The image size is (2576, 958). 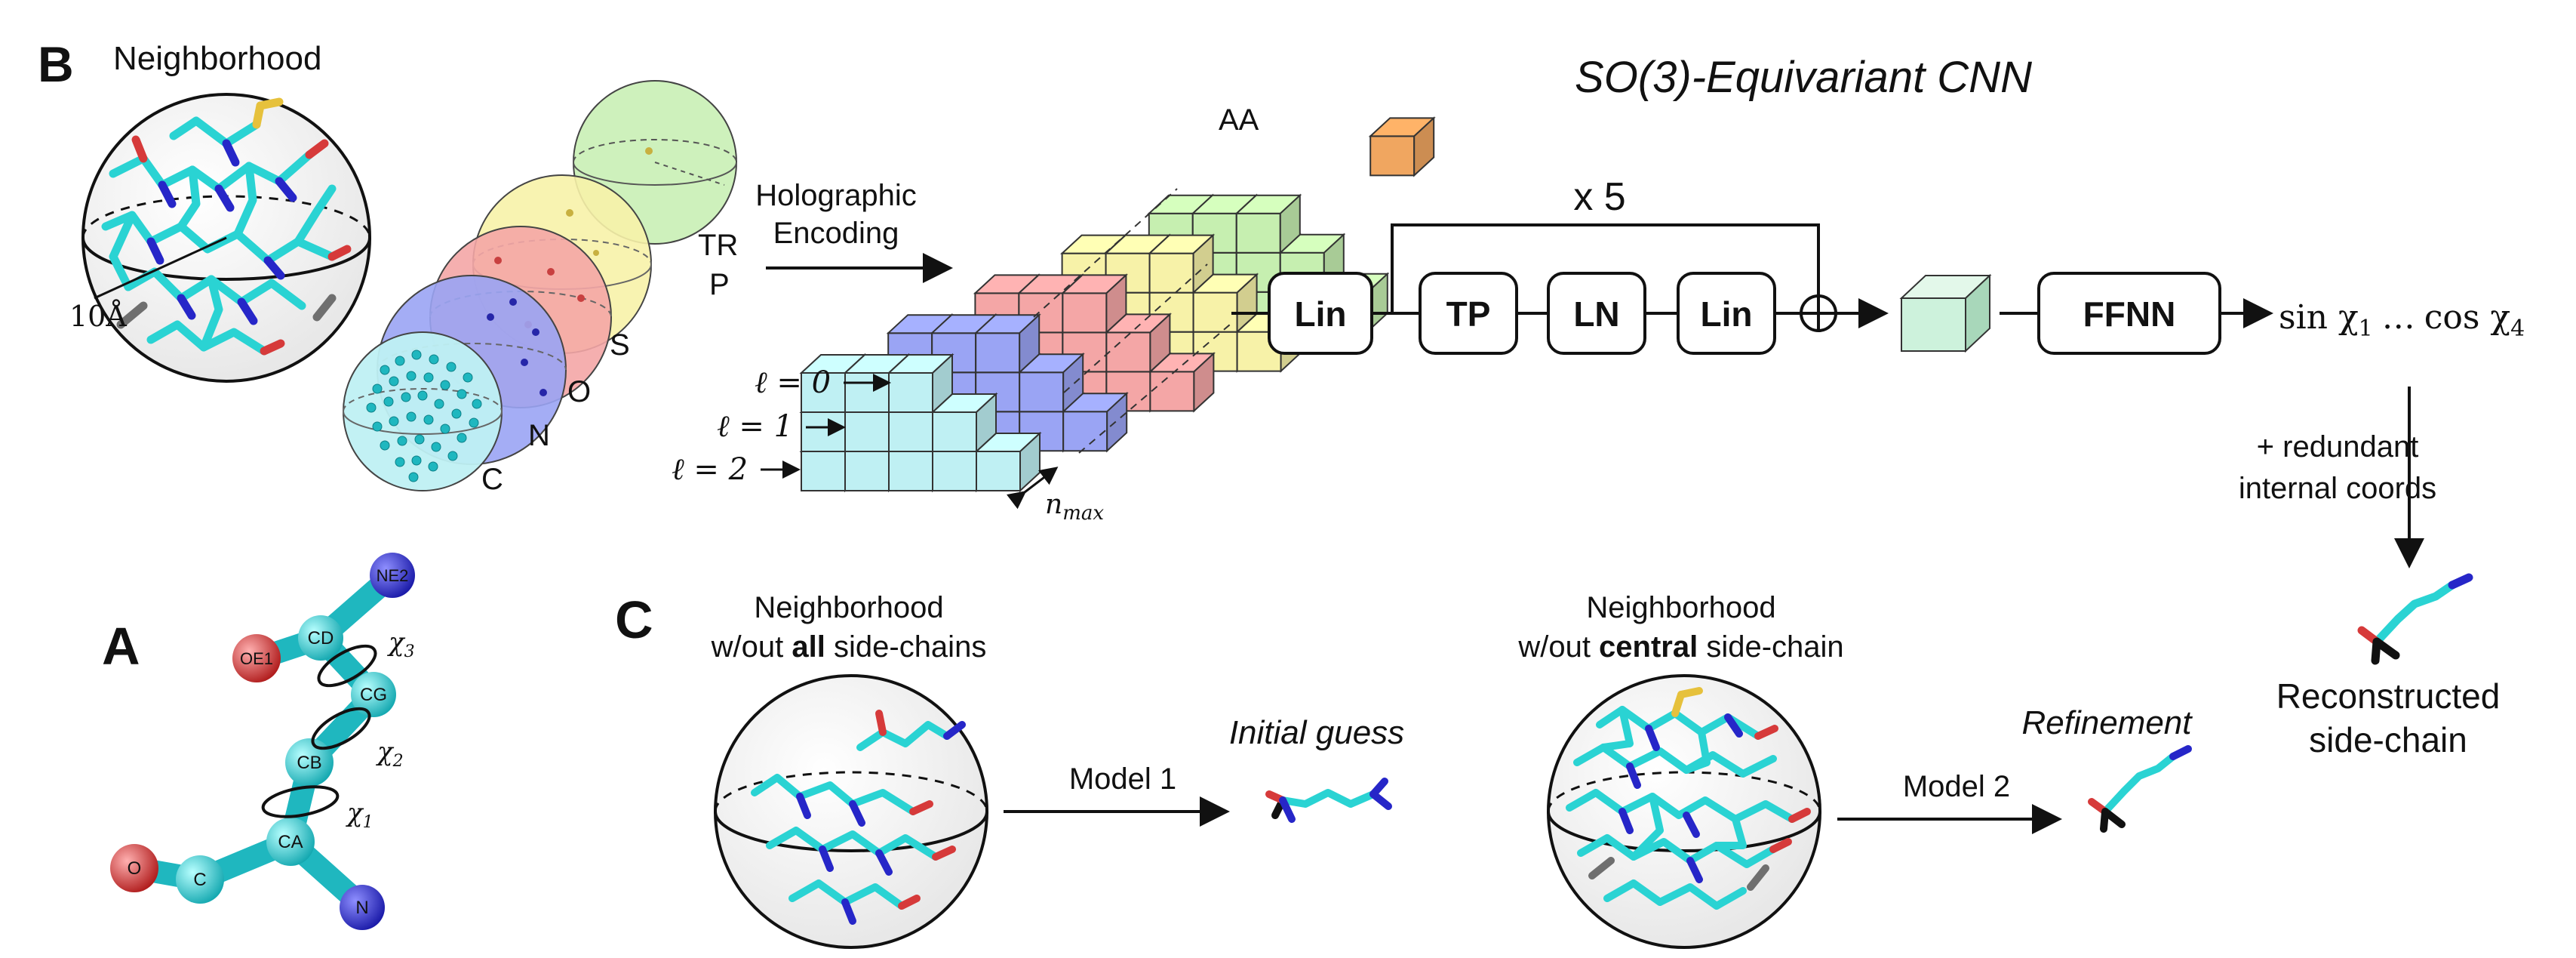 I want to click on redundant-line1: + redundant, so click(x=2338, y=447).